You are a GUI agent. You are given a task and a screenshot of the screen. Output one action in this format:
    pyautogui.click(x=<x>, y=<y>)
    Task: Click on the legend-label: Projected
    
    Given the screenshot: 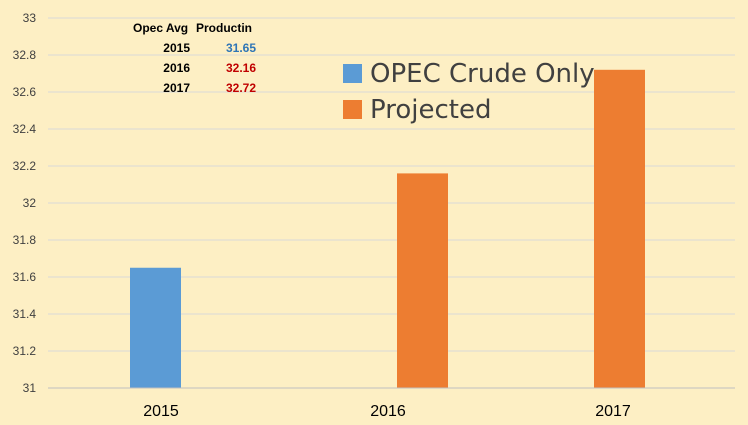 What is the action you would take?
    pyautogui.click(x=430, y=110)
    